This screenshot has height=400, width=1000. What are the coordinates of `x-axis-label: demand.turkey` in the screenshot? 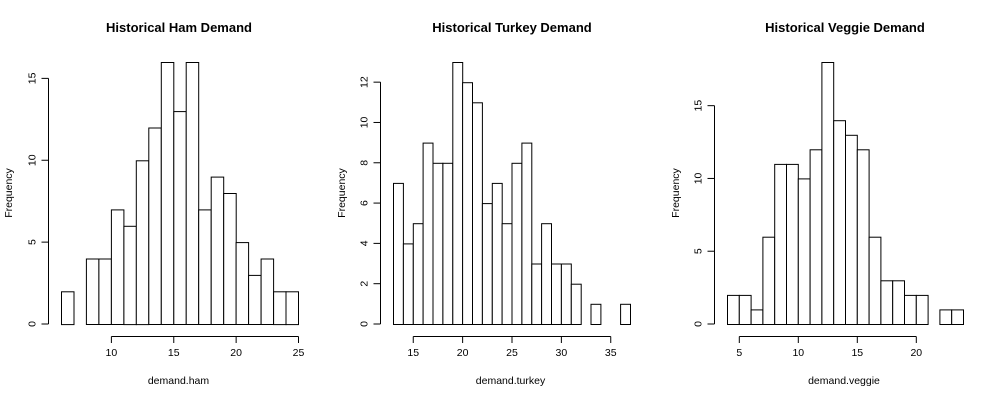 It's located at (511, 381).